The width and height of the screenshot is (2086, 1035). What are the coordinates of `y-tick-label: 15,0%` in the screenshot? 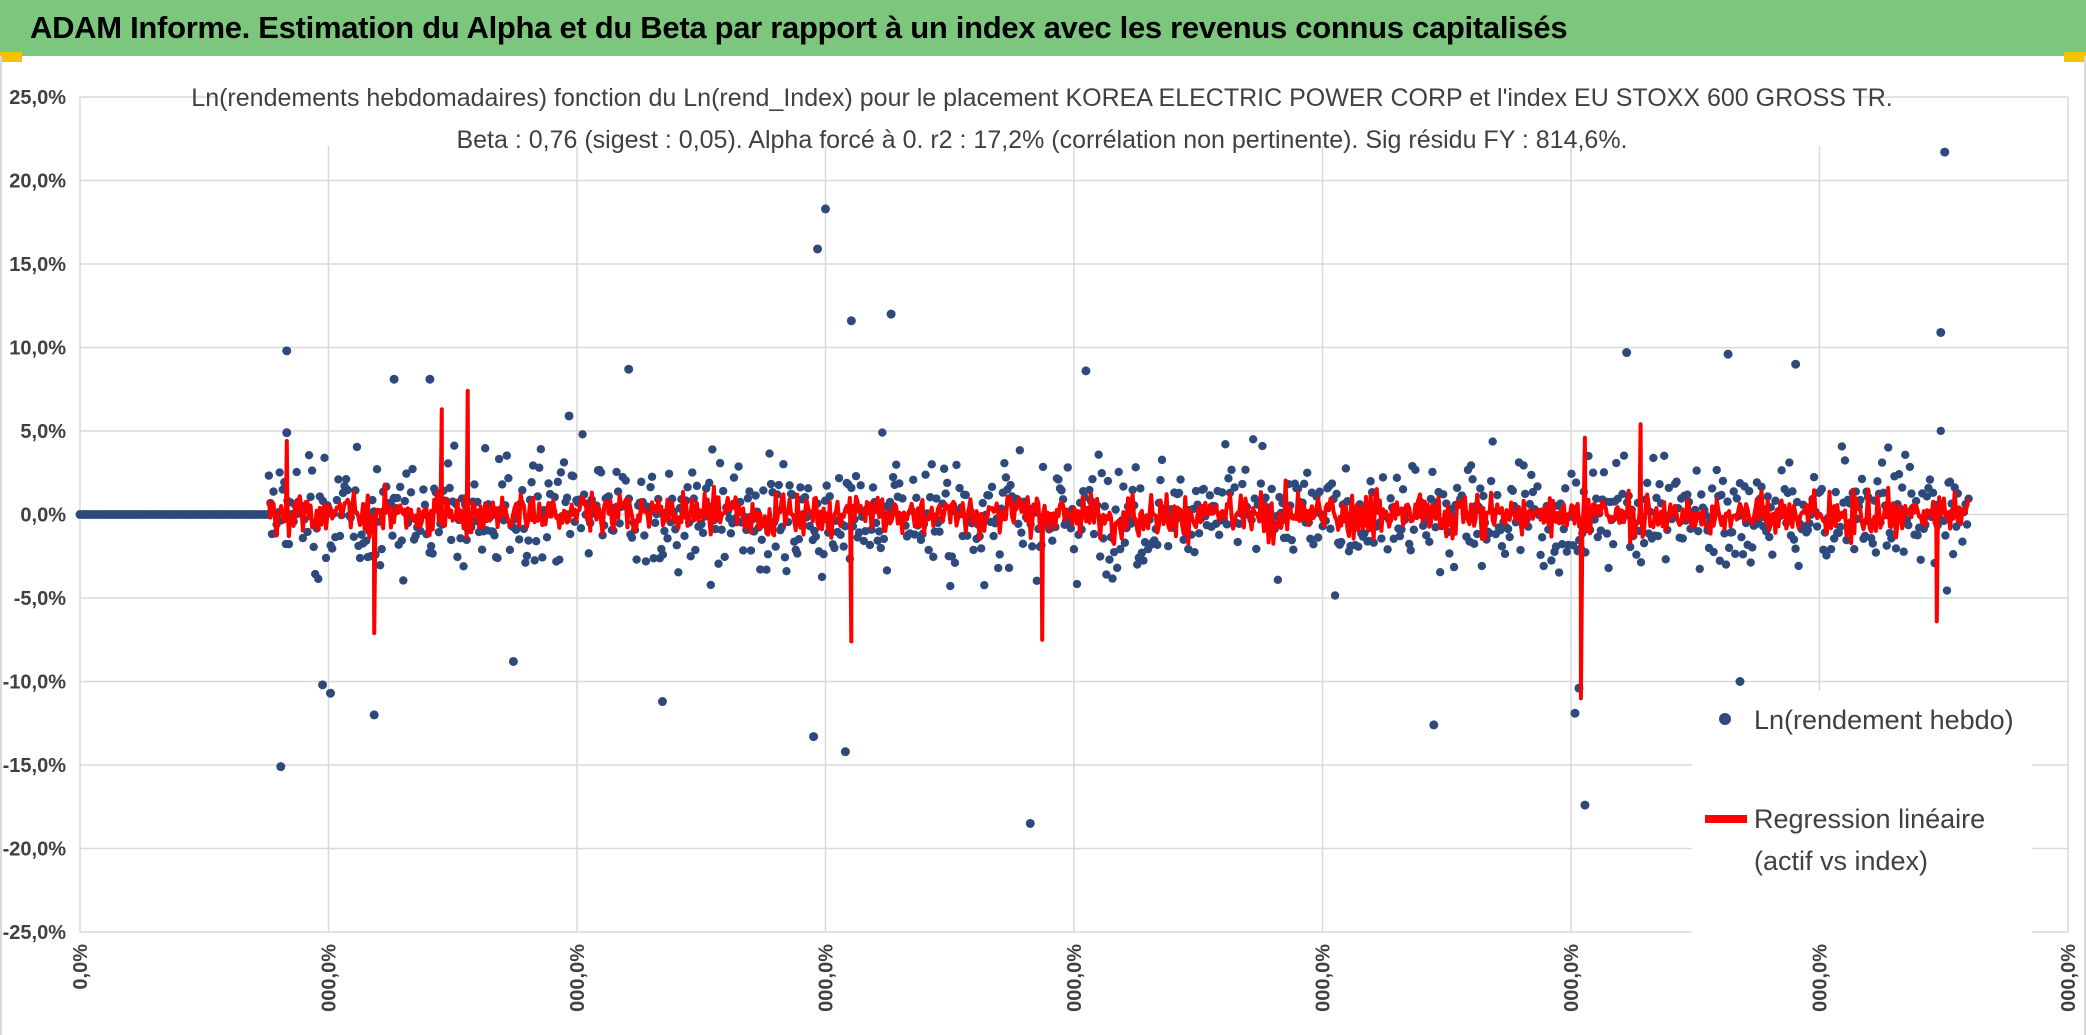 It's located at (37, 265).